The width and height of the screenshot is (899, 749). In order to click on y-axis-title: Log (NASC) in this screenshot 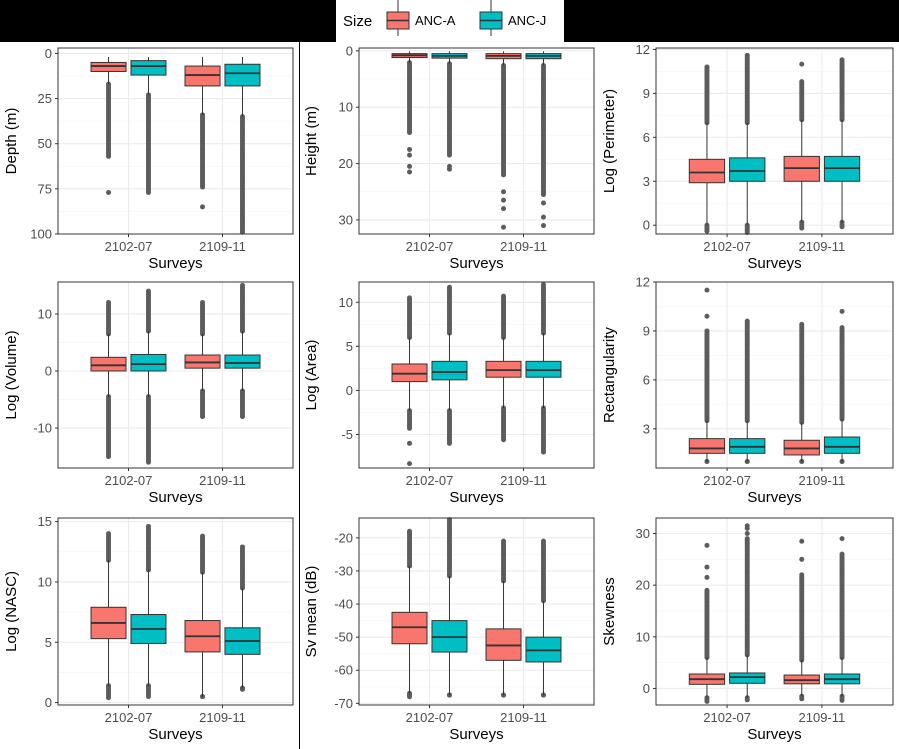, I will do `click(11, 611)`.